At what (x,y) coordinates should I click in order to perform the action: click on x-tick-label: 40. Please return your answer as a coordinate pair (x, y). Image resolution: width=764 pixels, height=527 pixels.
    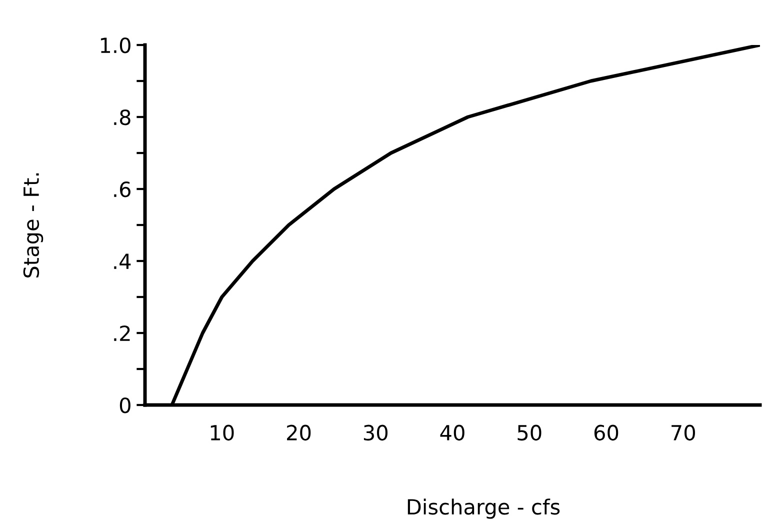
    Looking at the image, I should click on (452, 432).